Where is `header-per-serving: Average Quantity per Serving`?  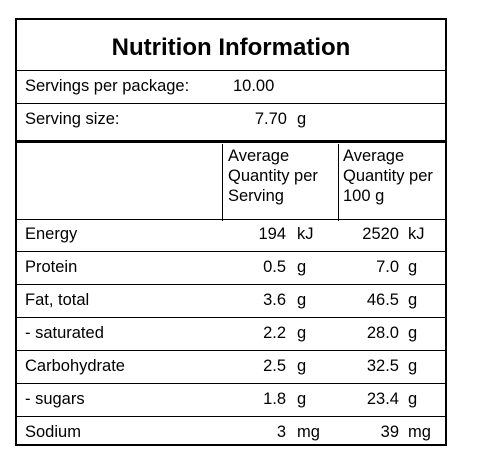 header-per-serving: Average Quantity per Serving is located at coordinates (273, 176).